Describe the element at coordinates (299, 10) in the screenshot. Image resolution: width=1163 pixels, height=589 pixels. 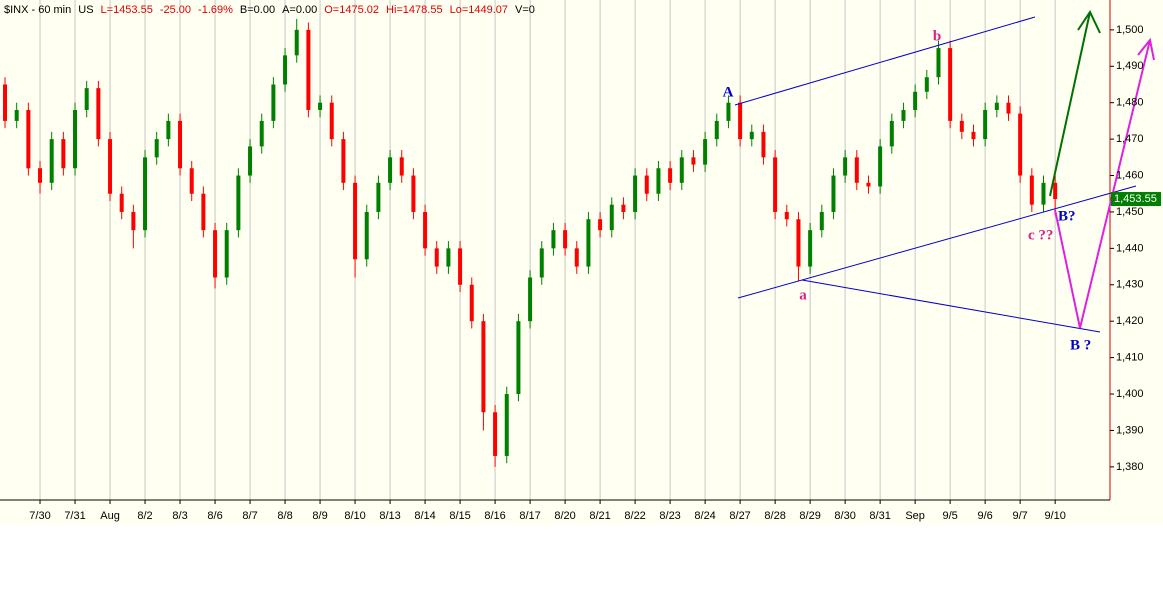
I see `header-item: A=0.00` at that location.